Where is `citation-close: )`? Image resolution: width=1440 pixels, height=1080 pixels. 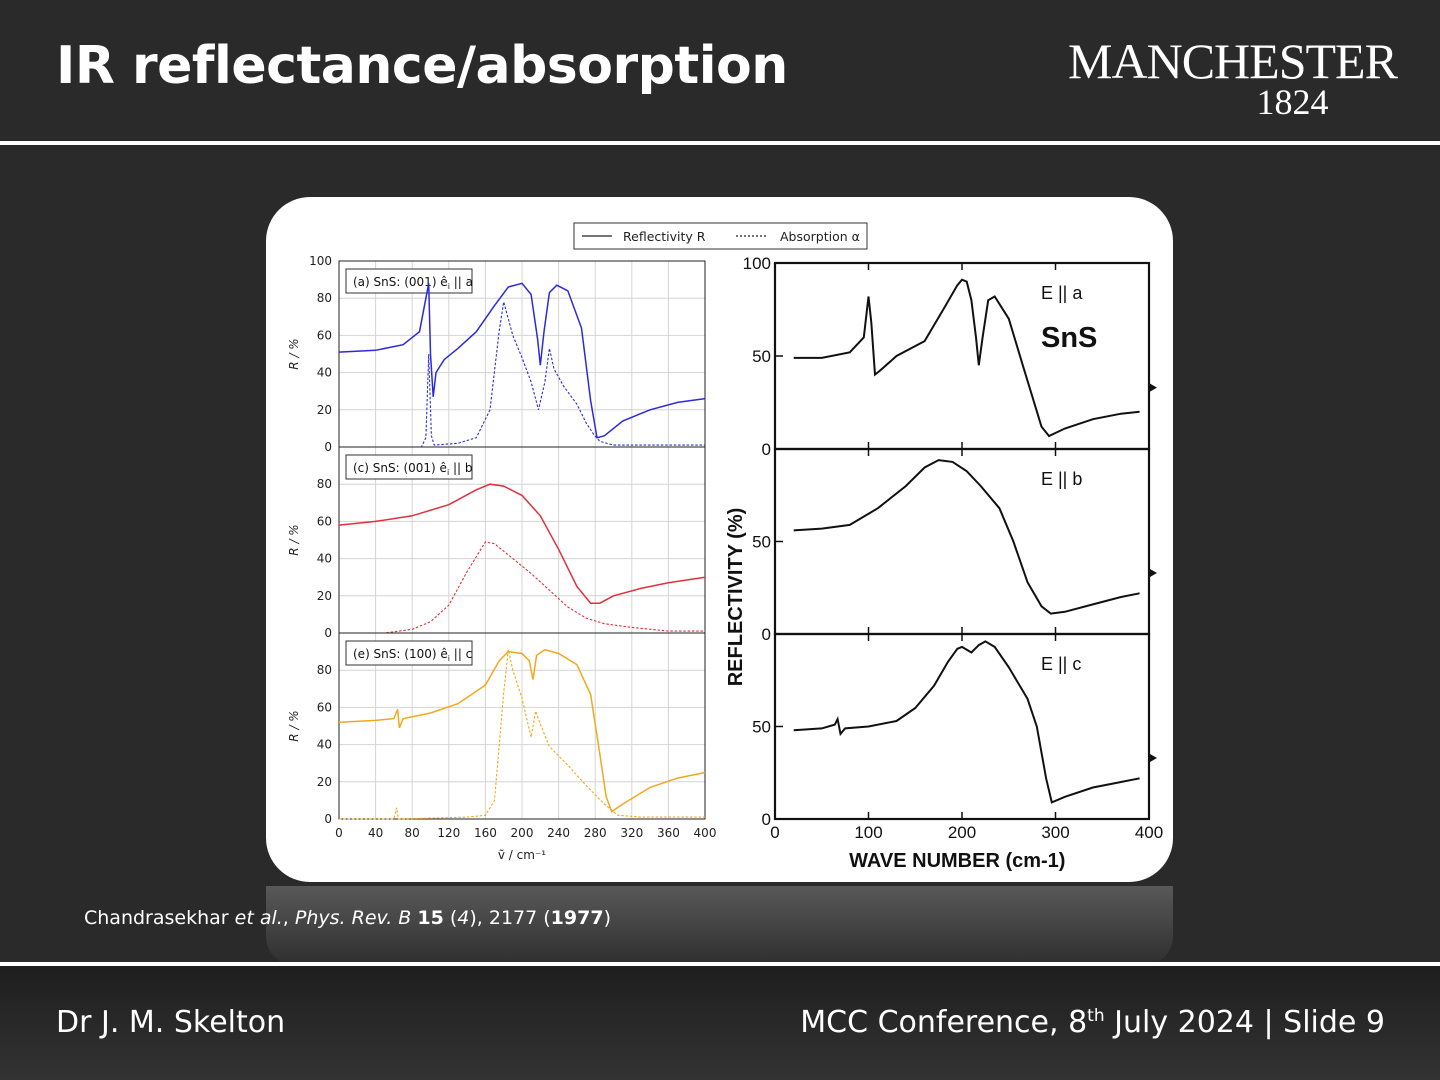 citation-close: ) is located at coordinates (607, 918).